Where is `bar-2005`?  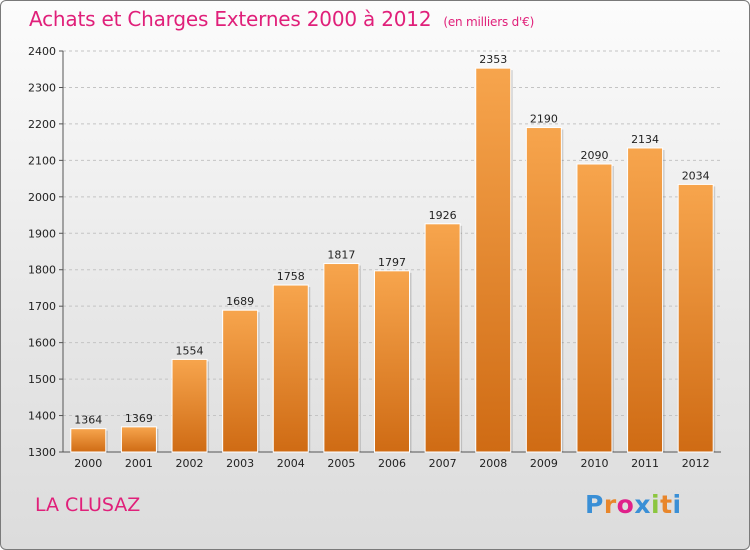
bar-2005 is located at coordinates (341, 358).